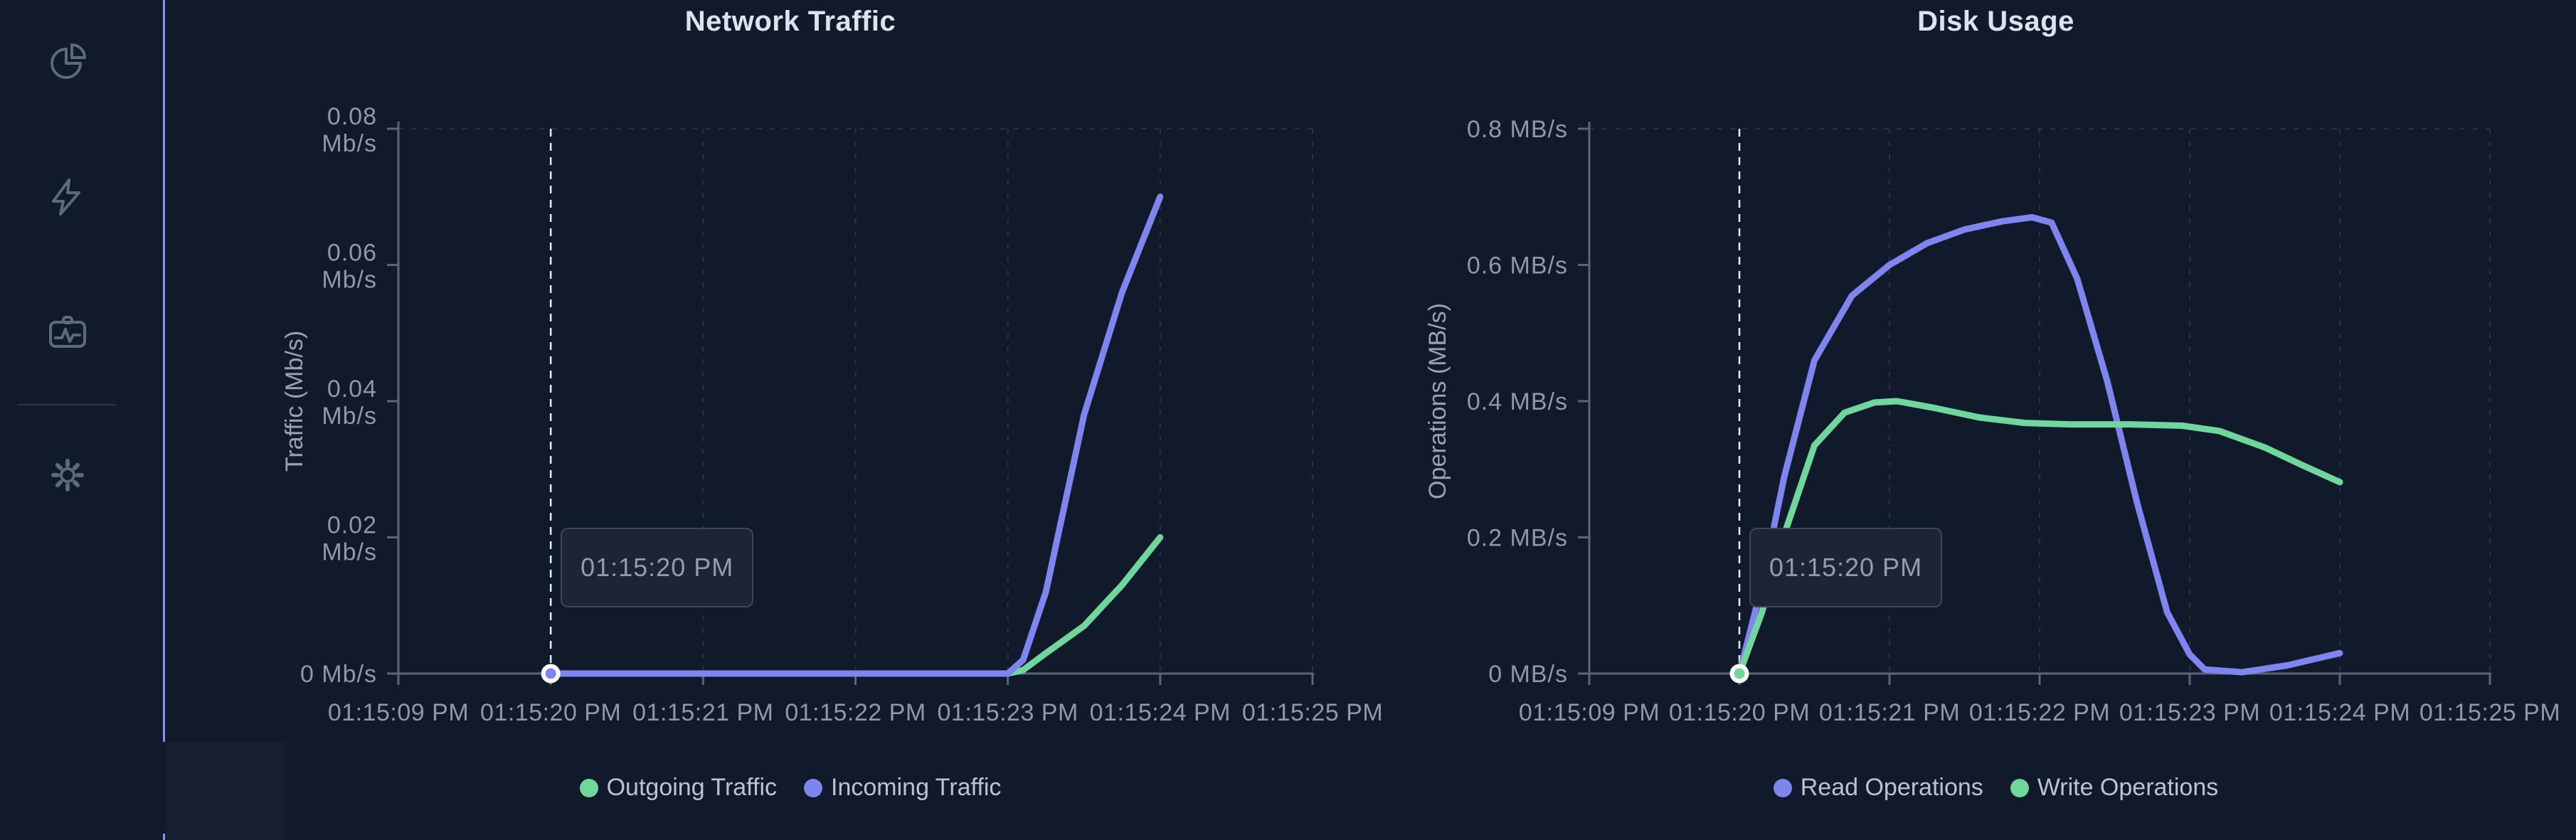  I want to click on legend-item-outgoing-traffic: Outgoing Traffic, so click(678, 788).